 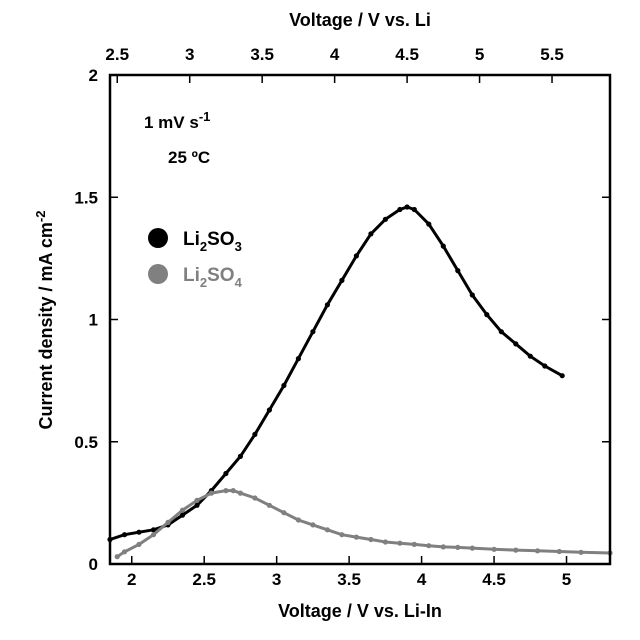 I want to click on bottom-x-tick-label: 5, so click(x=566, y=579).